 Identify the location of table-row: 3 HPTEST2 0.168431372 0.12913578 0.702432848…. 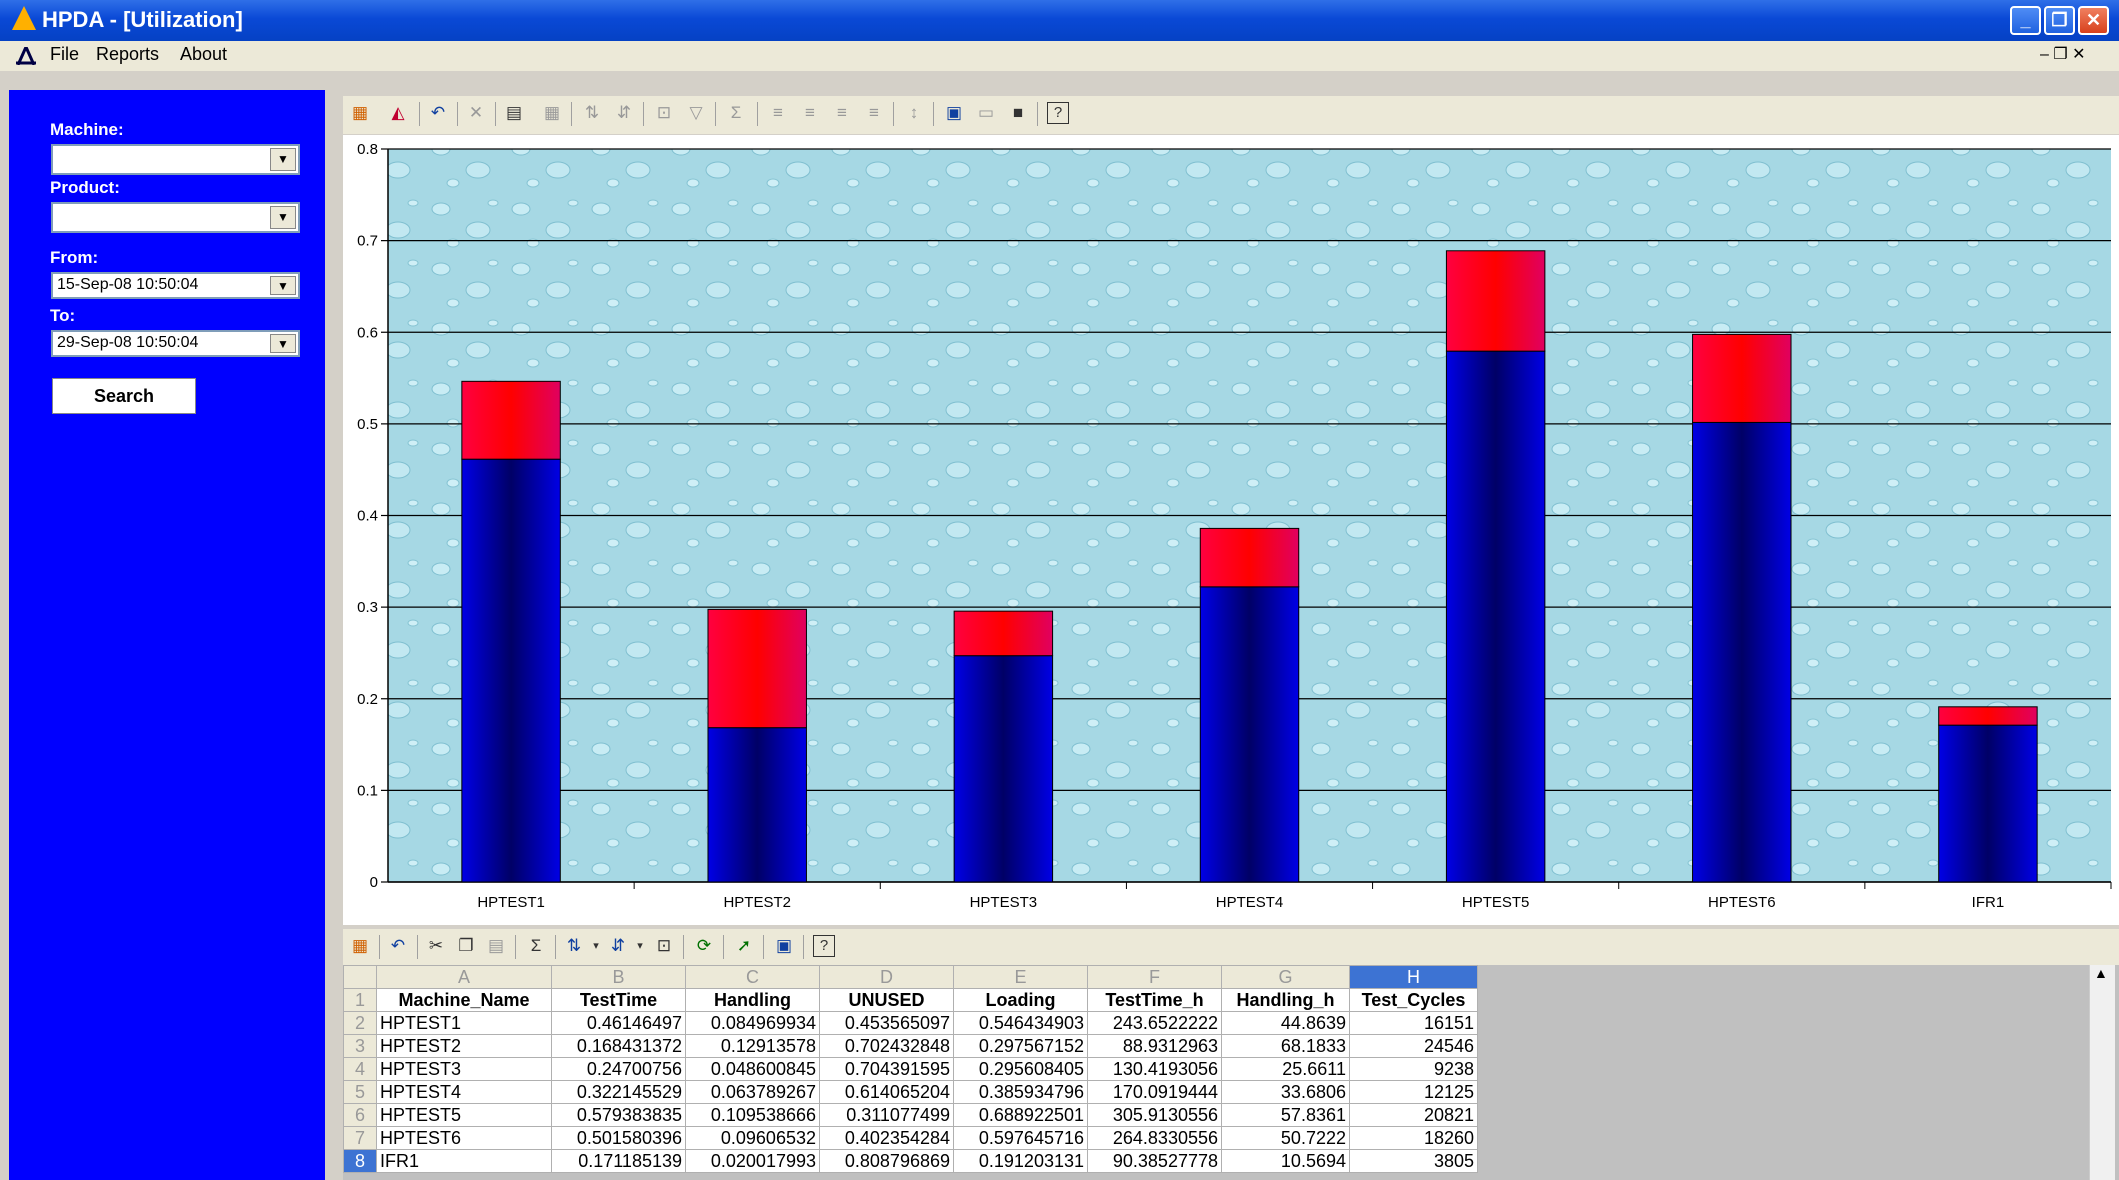
(910, 1046).